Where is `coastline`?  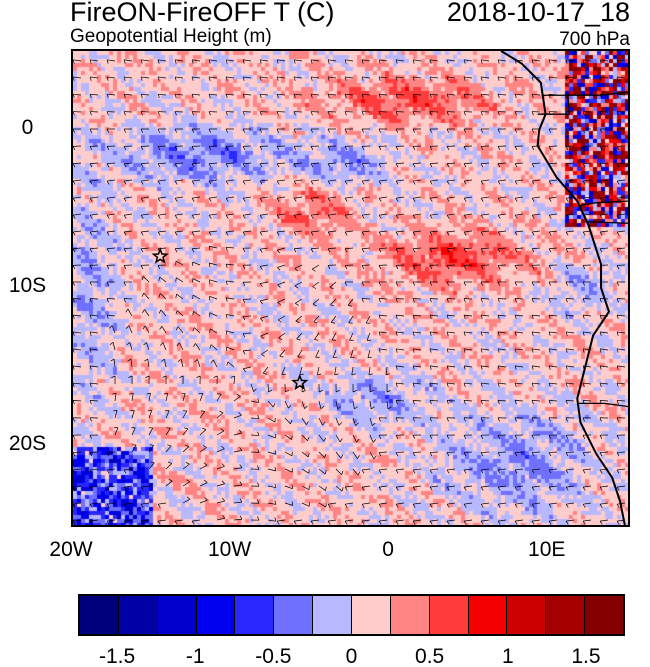 coastline is located at coordinates (563, 288).